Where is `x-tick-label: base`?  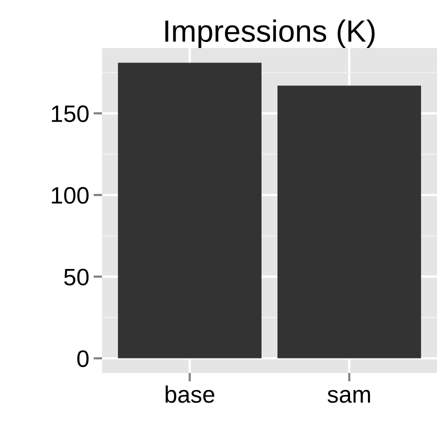 x-tick-label: base is located at coordinates (190, 394).